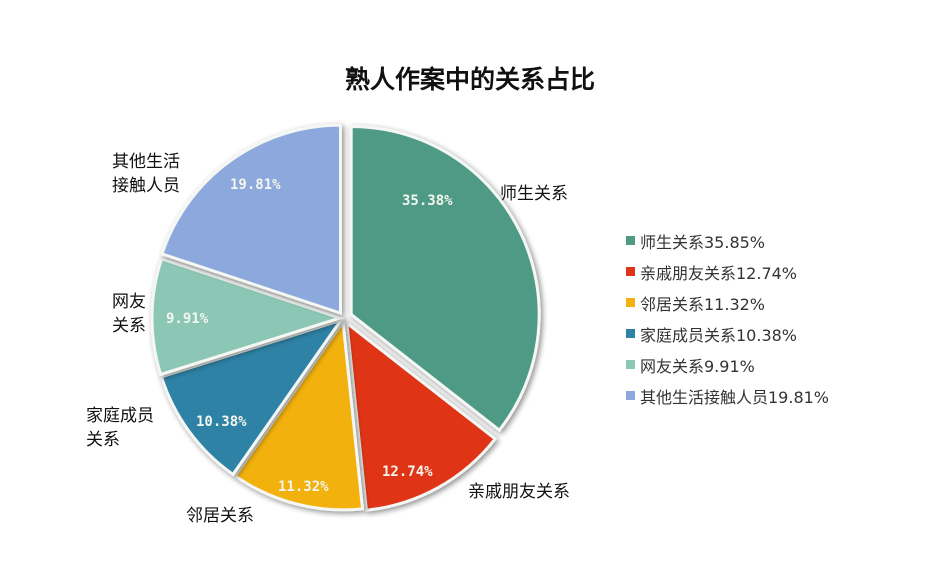 The height and width of the screenshot is (562, 950). Describe the element at coordinates (255, 185) in the screenshot. I see `slice-label-other: 19.81%` at that location.